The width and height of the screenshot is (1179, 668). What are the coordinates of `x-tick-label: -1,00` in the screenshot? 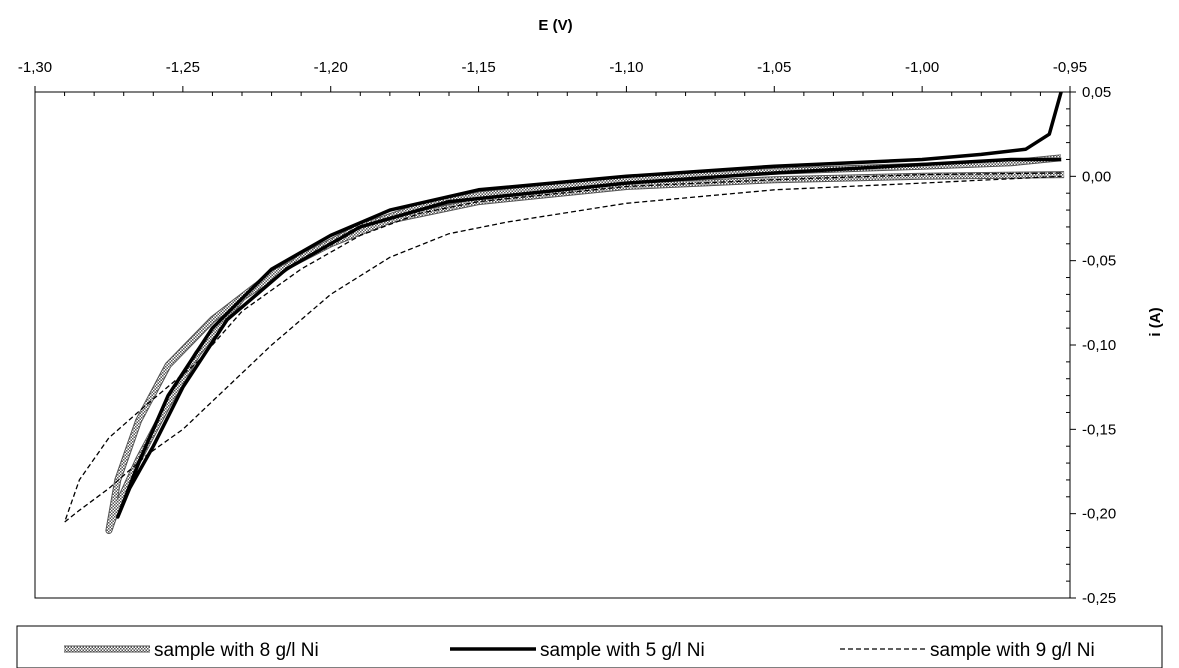 It's located at (922, 67).